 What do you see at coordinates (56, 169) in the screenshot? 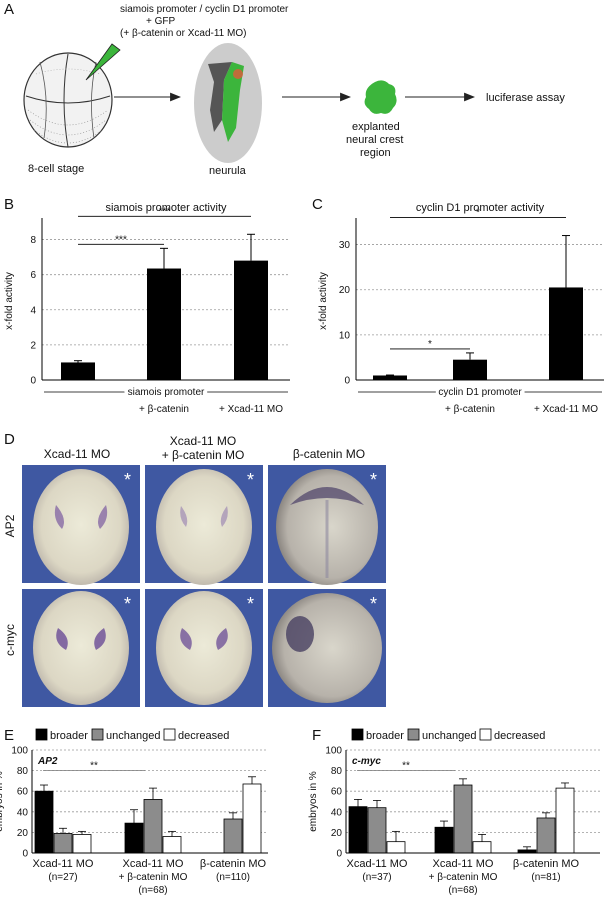
I see `stage-label-8-cell: 8-cell stage` at bounding box center [56, 169].